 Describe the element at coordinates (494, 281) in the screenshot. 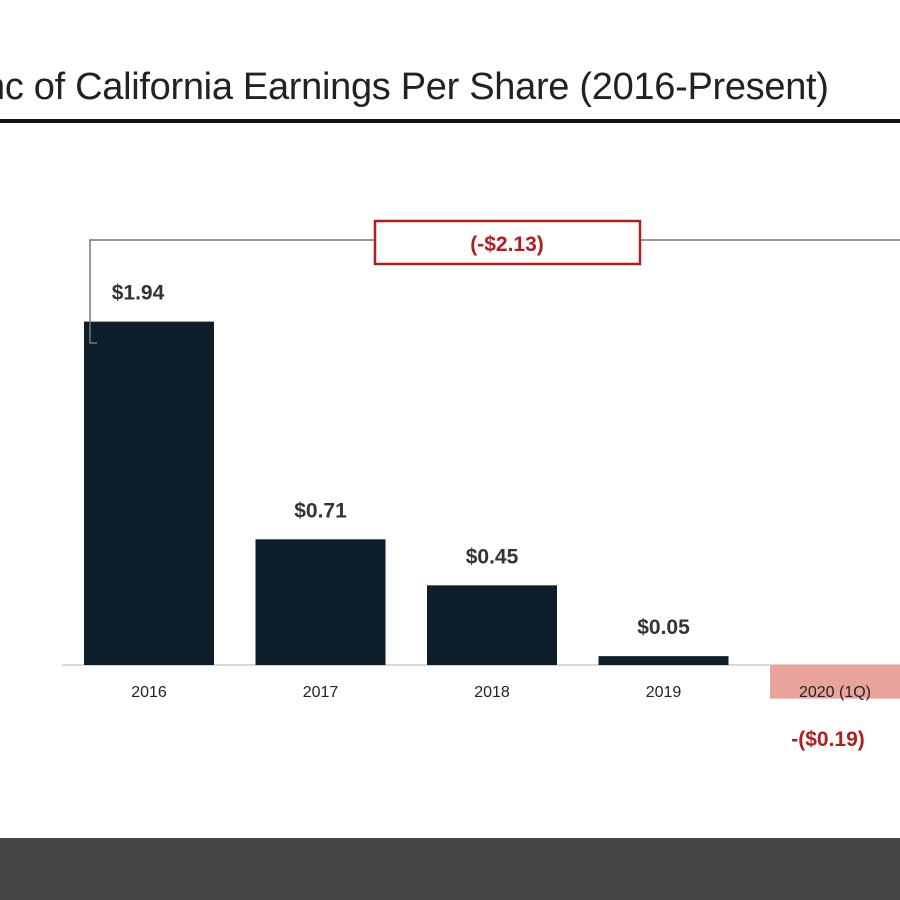

I see `change-annotation: (-$2.13)` at that location.